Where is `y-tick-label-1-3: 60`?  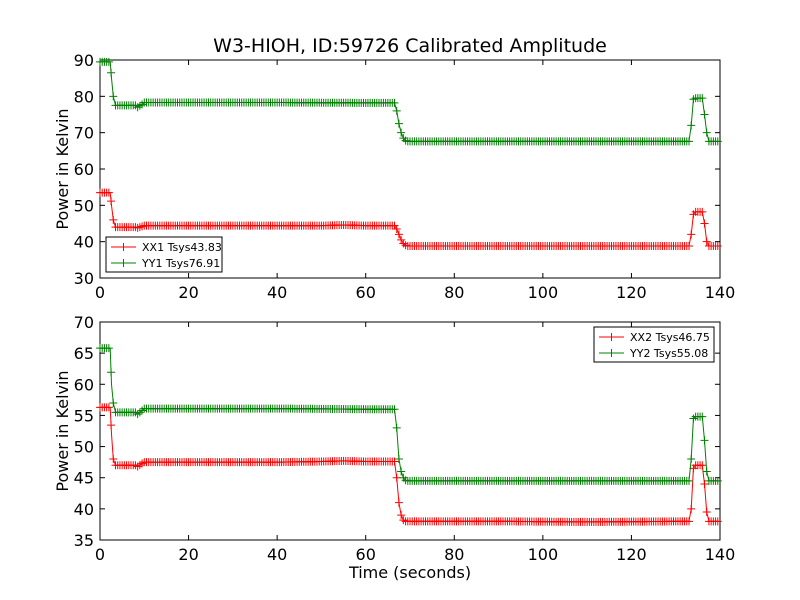 y-tick-label-1-3: 60 is located at coordinates (84, 169).